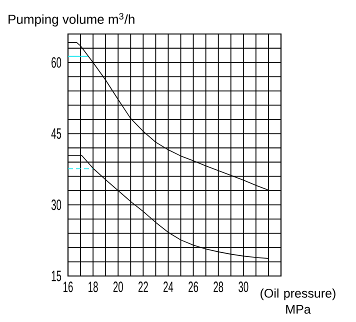 This screenshot has height=322, width=356. Describe the element at coordinates (56, 205) in the screenshot. I see `y-tick-label: 30` at that location.